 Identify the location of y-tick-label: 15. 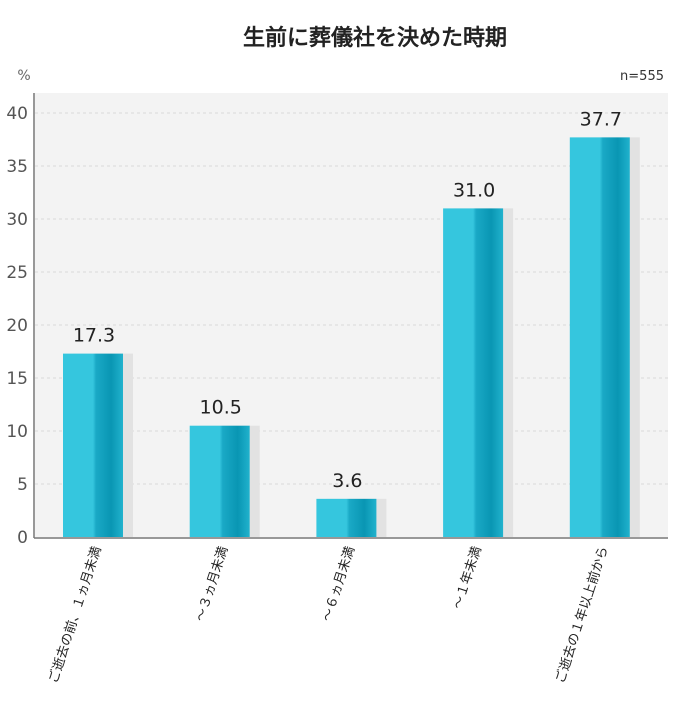
(17, 379).